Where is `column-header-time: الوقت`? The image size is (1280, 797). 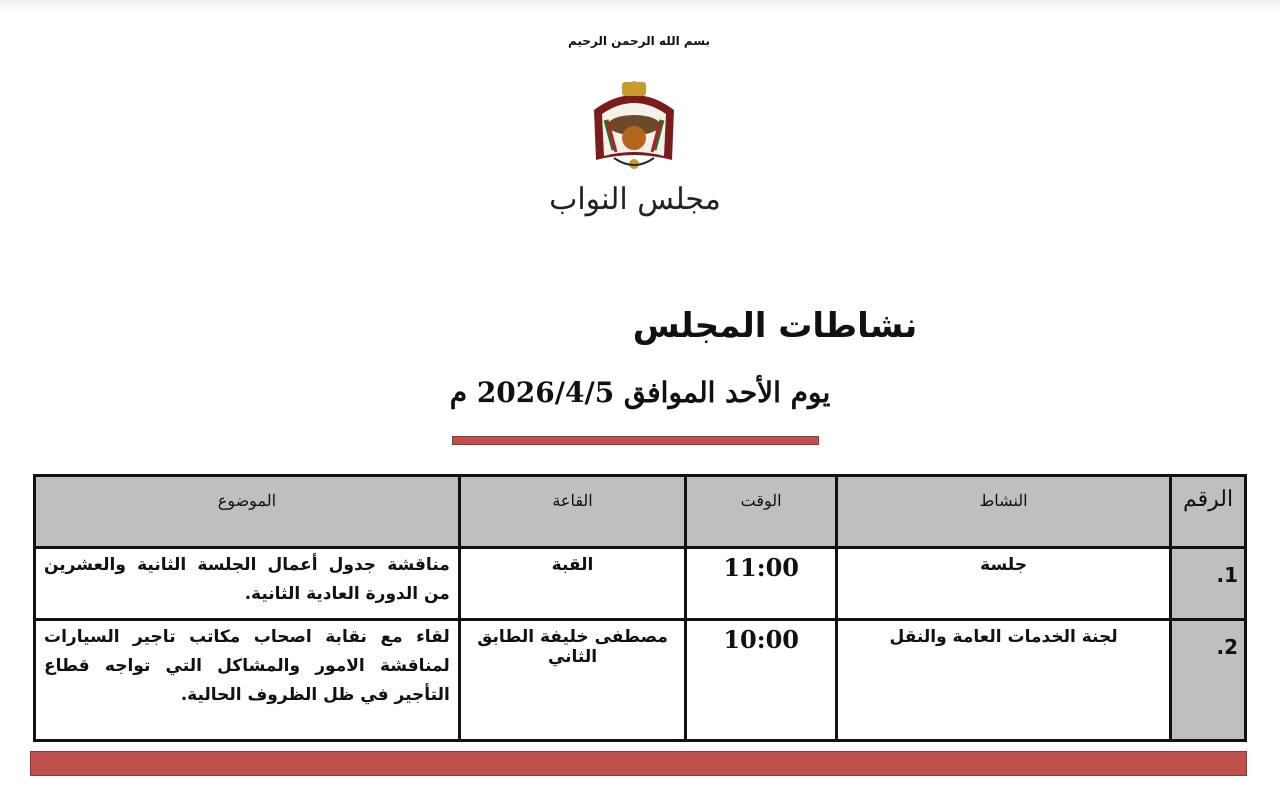
column-header-time: الوقت is located at coordinates (761, 511).